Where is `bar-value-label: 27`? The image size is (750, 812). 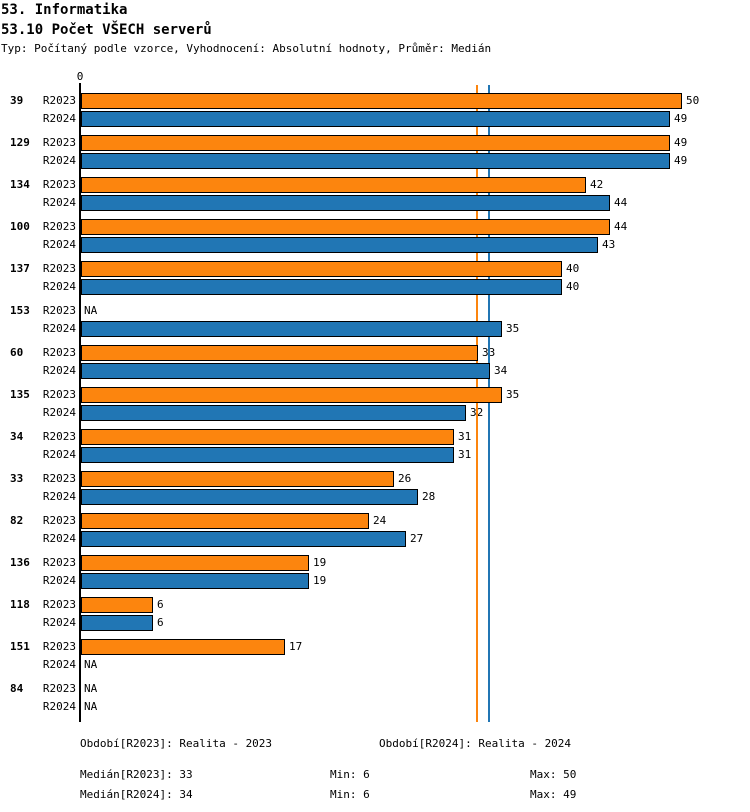 bar-value-label: 27 is located at coordinates (417, 538).